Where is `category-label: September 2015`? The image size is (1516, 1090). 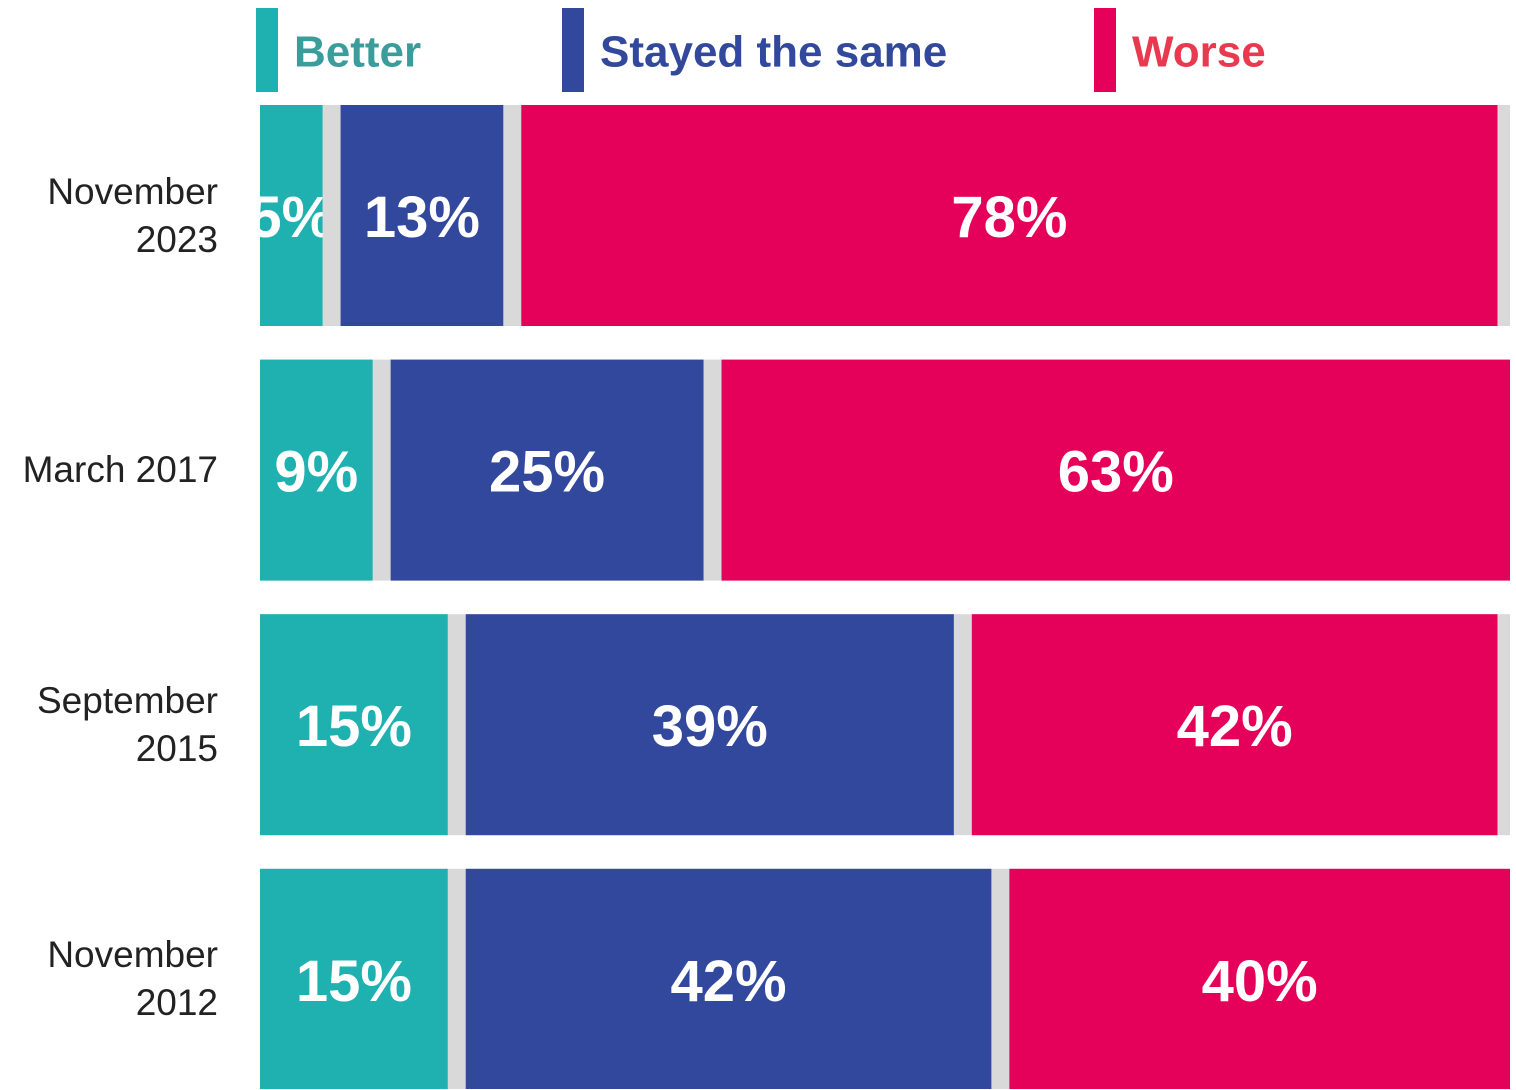 category-label: September 2015 is located at coordinates (109, 724).